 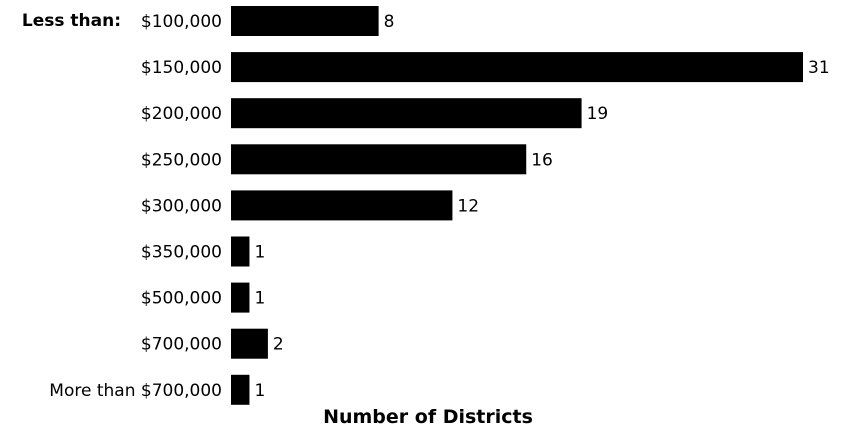 What do you see at coordinates (542, 160) in the screenshot?
I see `bar-value-label: 16` at bounding box center [542, 160].